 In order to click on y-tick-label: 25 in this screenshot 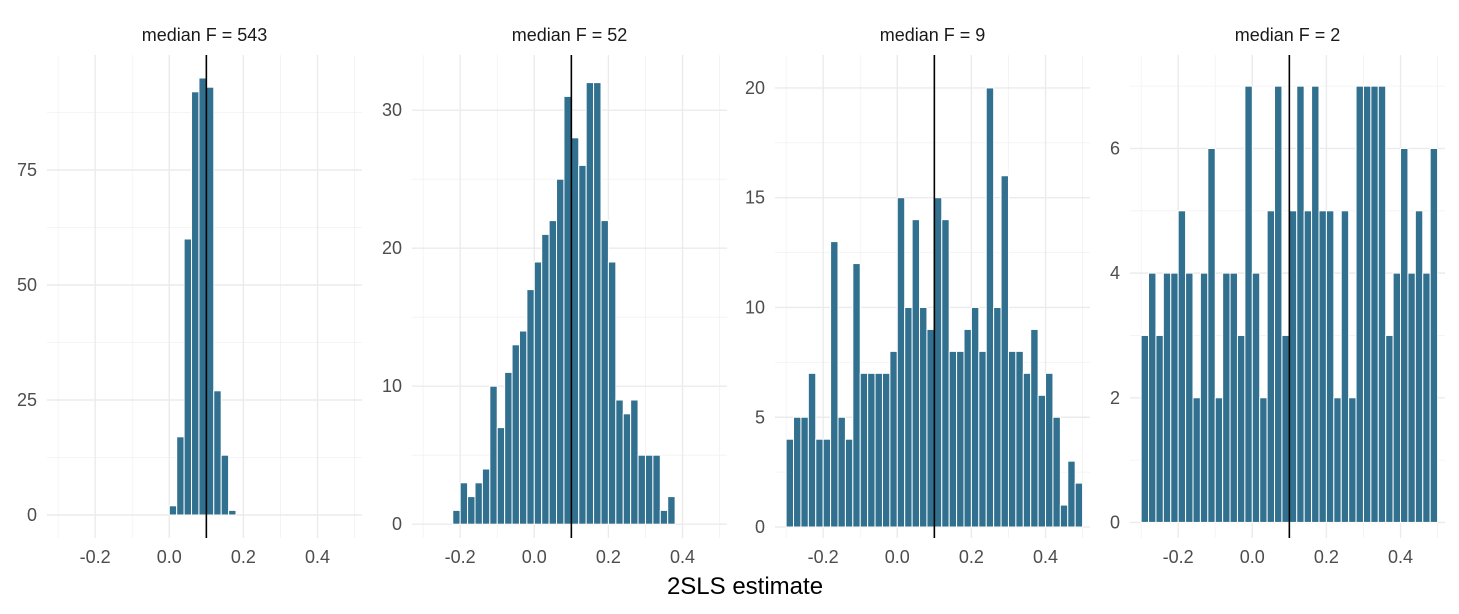, I will do `click(27, 400)`.